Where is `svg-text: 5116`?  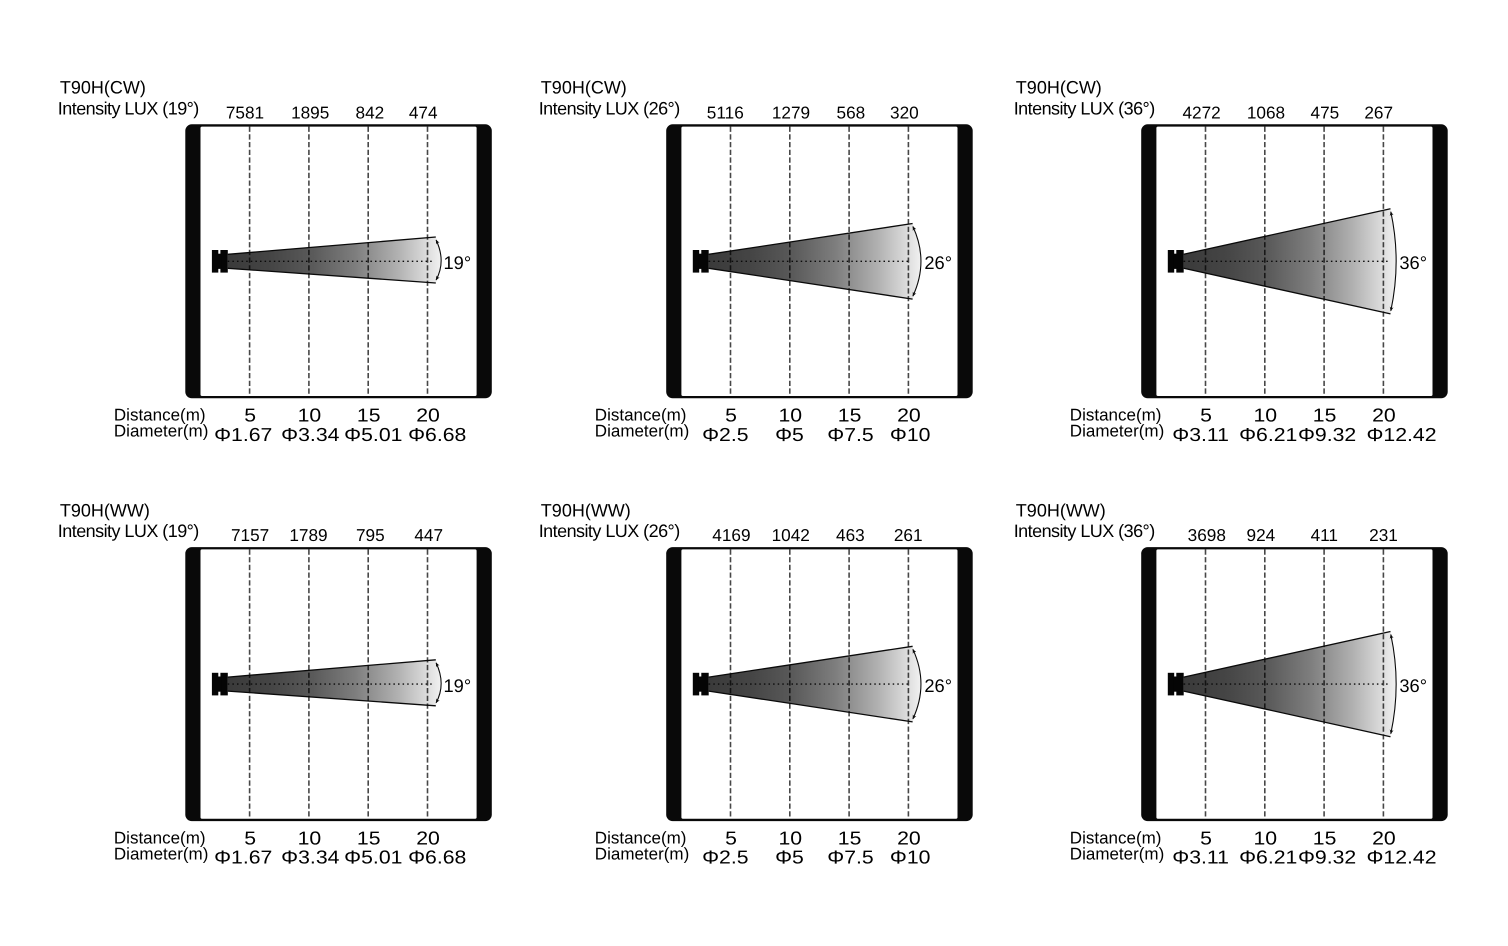
svg-text: 5116 is located at coordinates (725, 112).